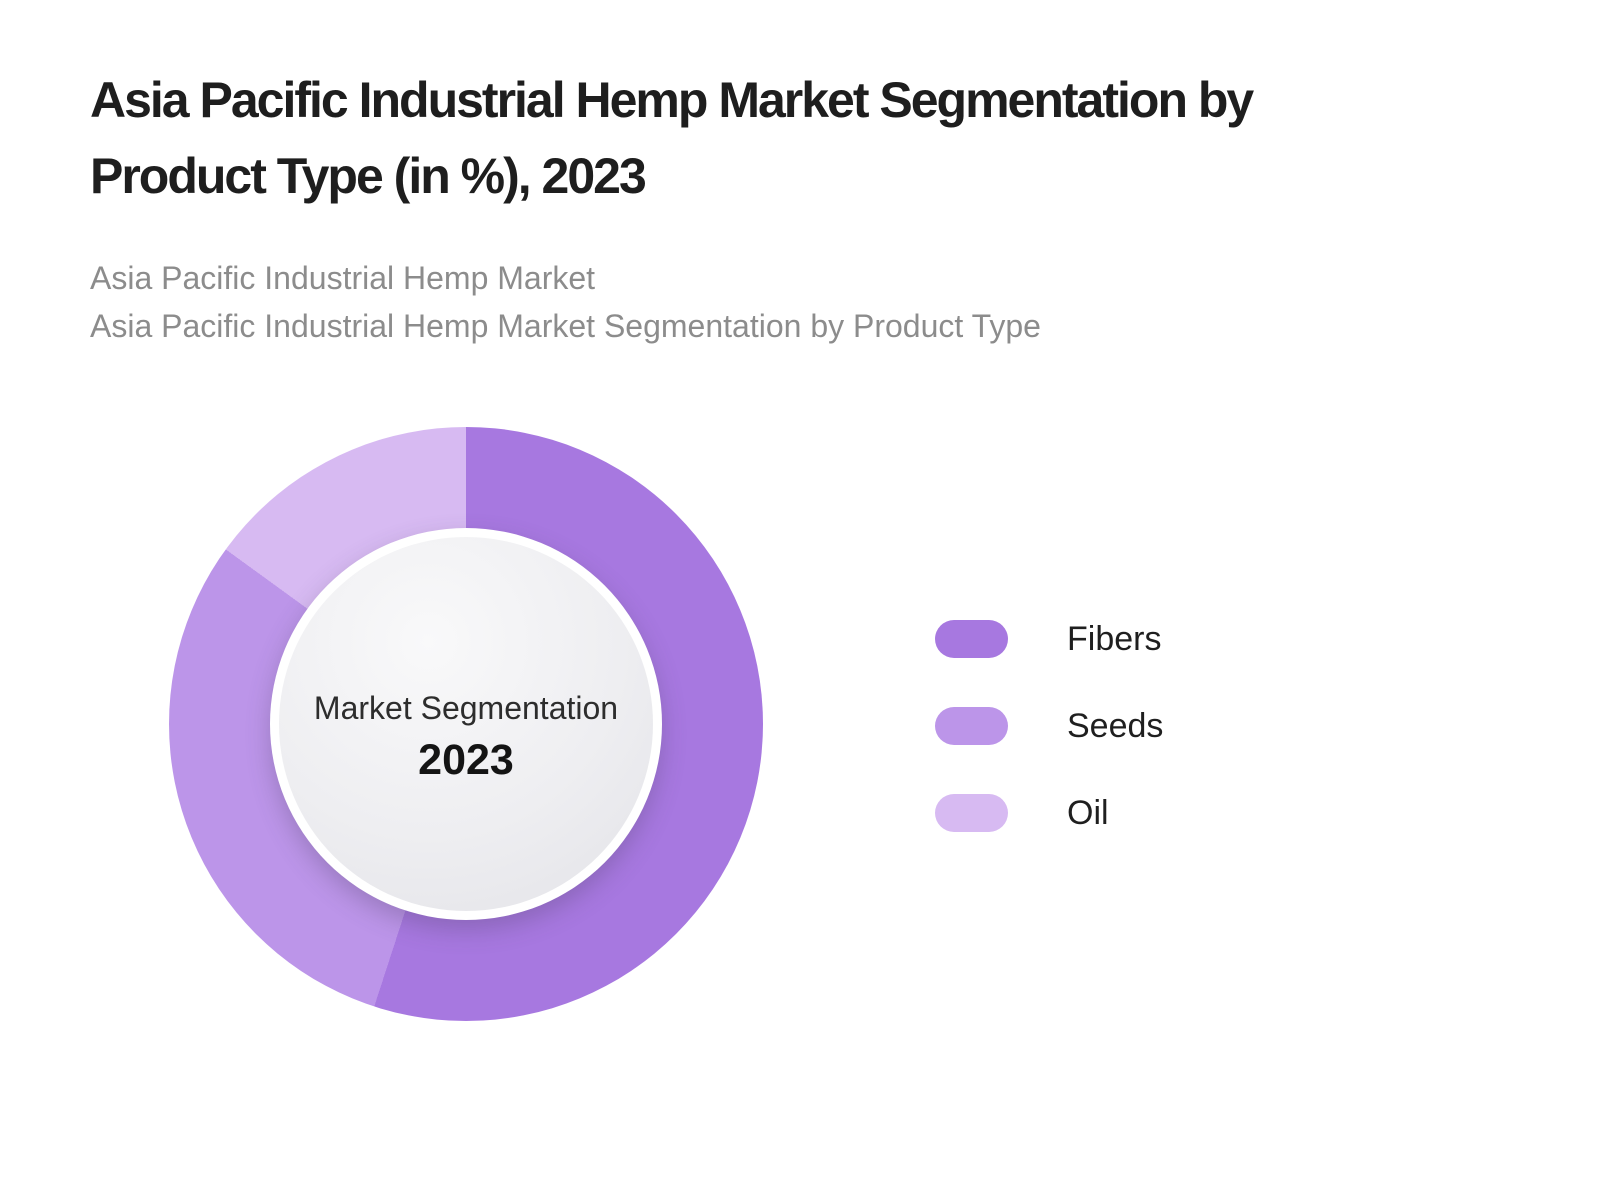  I want to click on legend-item-oil: Oil, so click(1049, 813).